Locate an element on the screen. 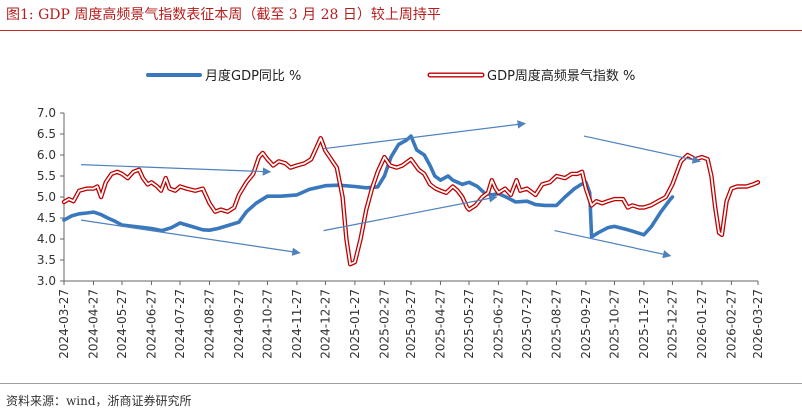  y-tick-label: 7.0 is located at coordinates (46, 113).